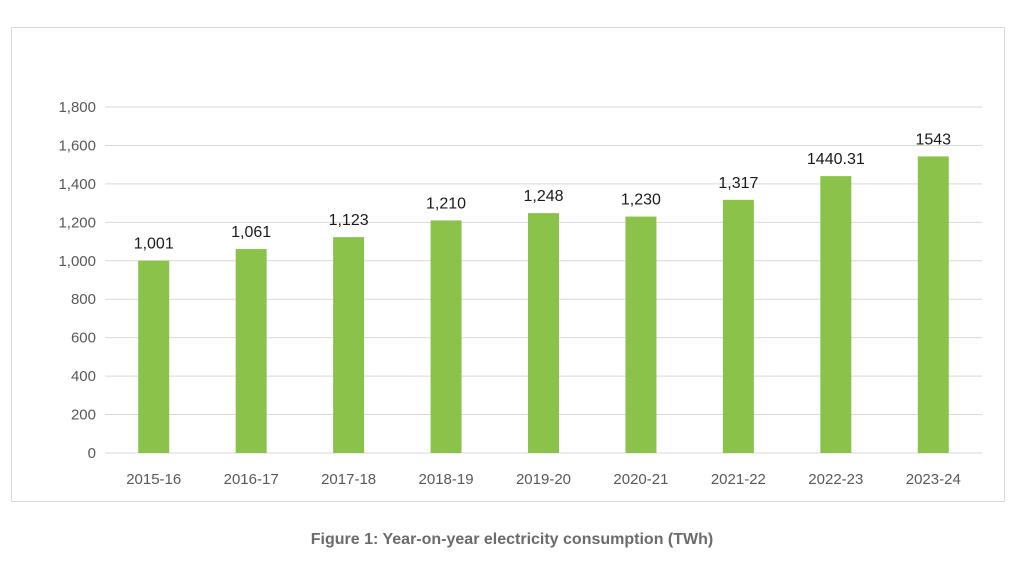  I want to click on bar-data-label: 1,248, so click(543, 196).